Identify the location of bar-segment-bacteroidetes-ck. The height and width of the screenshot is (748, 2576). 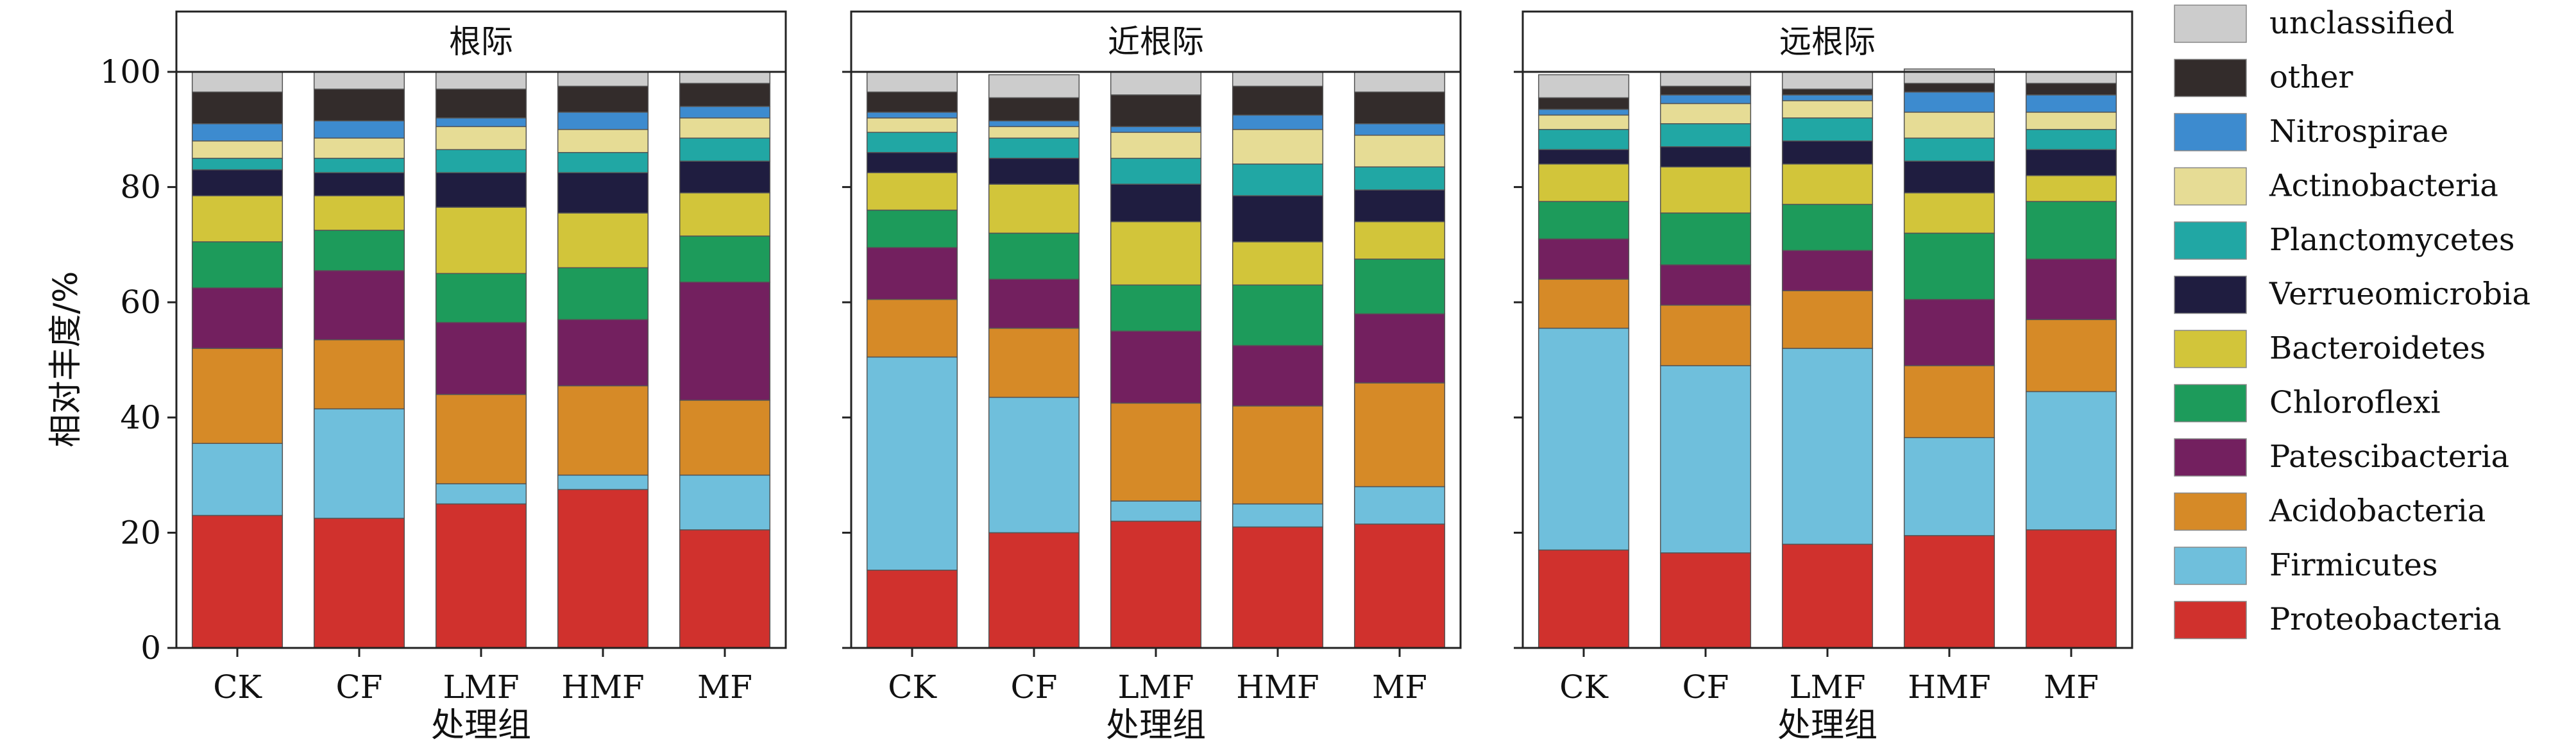
(912, 191).